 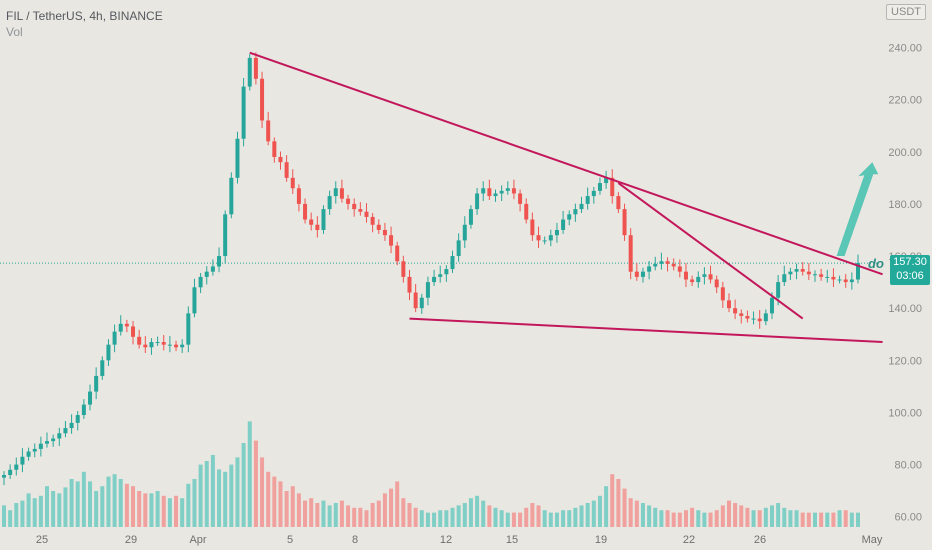 What do you see at coordinates (908, 466) in the screenshot?
I see `y-tick-label: 80.00` at bounding box center [908, 466].